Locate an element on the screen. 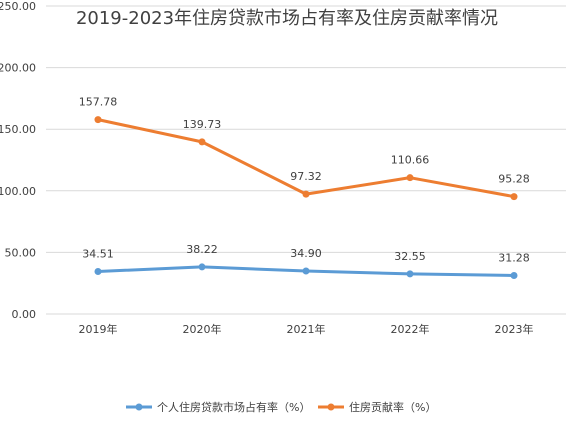  x-axis-tick-labels: 2019年 2020年 2021年 2022年 2023年 is located at coordinates (306, 329).